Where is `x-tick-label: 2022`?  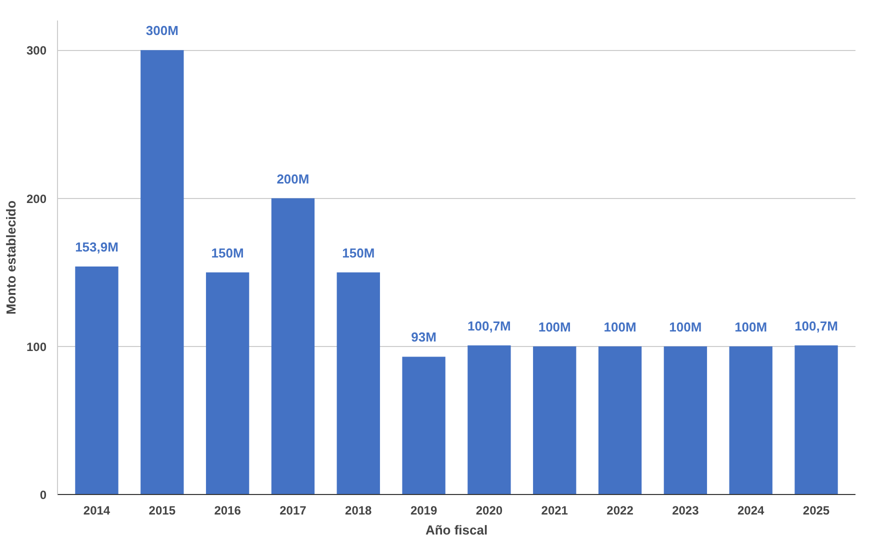
x-tick-label: 2022 is located at coordinates (620, 511).